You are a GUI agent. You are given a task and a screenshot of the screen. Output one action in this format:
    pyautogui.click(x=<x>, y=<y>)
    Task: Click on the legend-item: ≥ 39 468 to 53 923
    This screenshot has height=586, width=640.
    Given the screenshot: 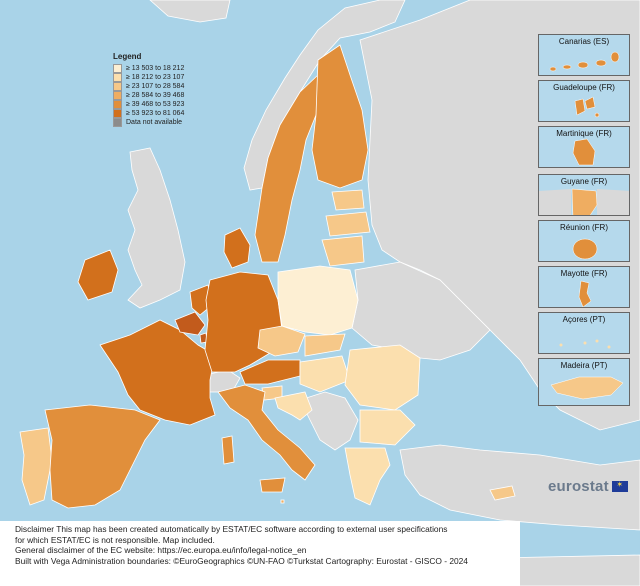 What is the action you would take?
    pyautogui.click(x=156, y=104)
    